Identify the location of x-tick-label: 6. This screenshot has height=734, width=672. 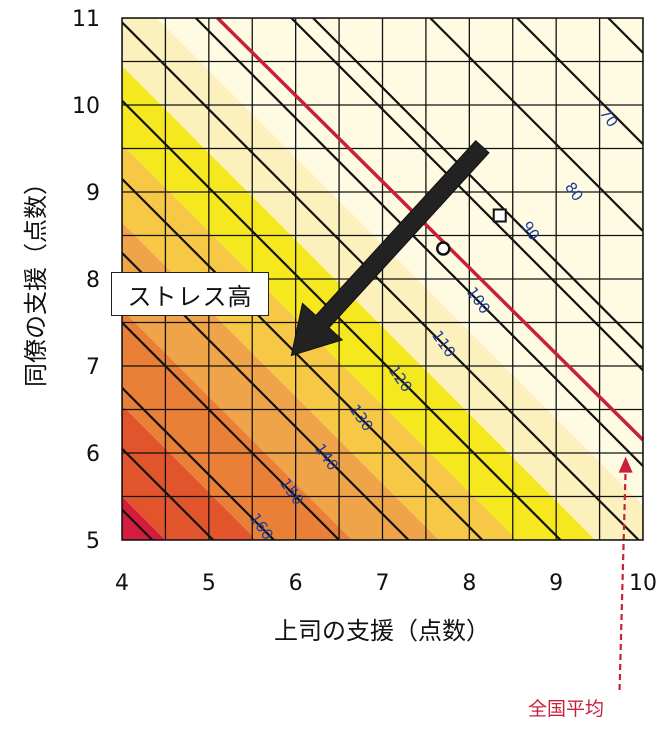
(296, 583).